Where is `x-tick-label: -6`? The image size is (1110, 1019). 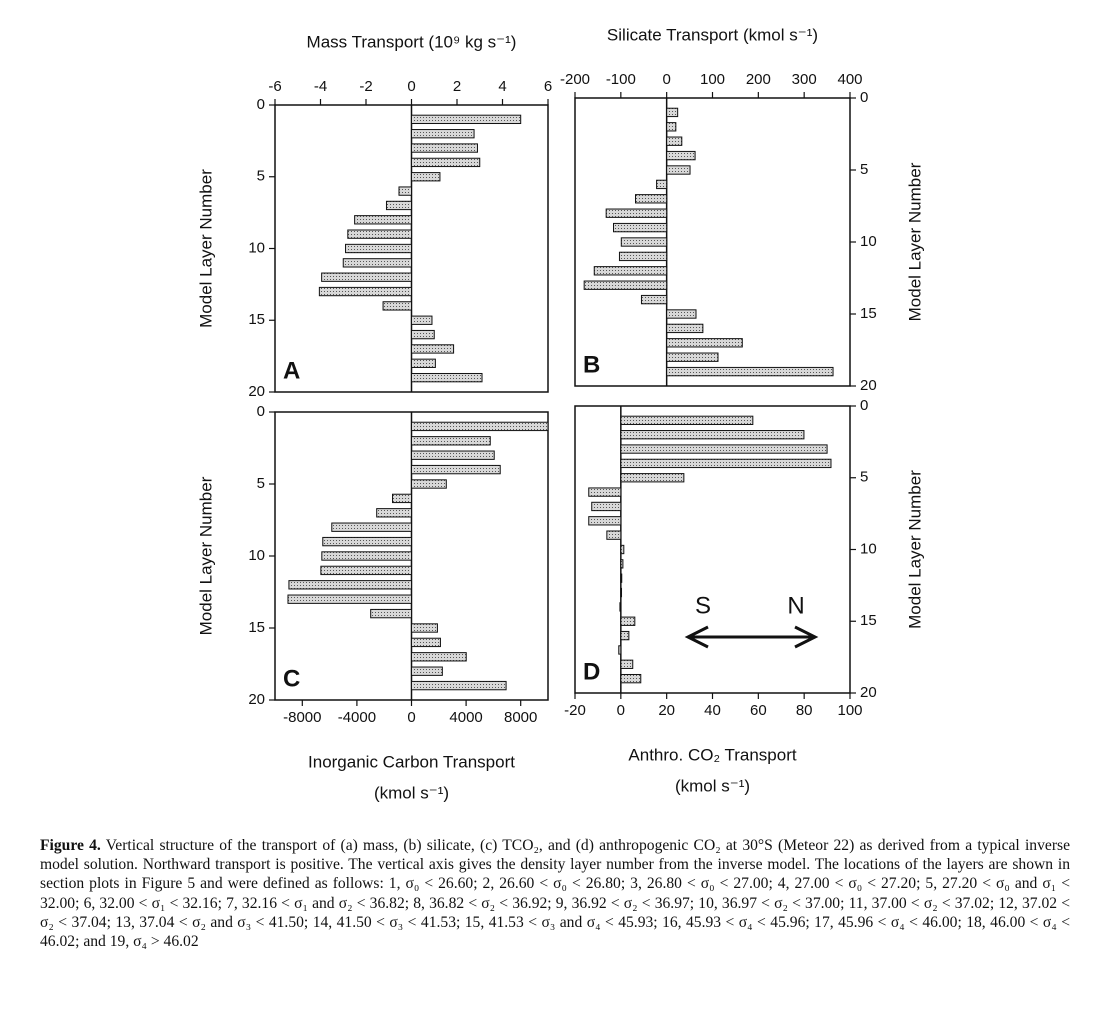 x-tick-label: -6 is located at coordinates (274, 86).